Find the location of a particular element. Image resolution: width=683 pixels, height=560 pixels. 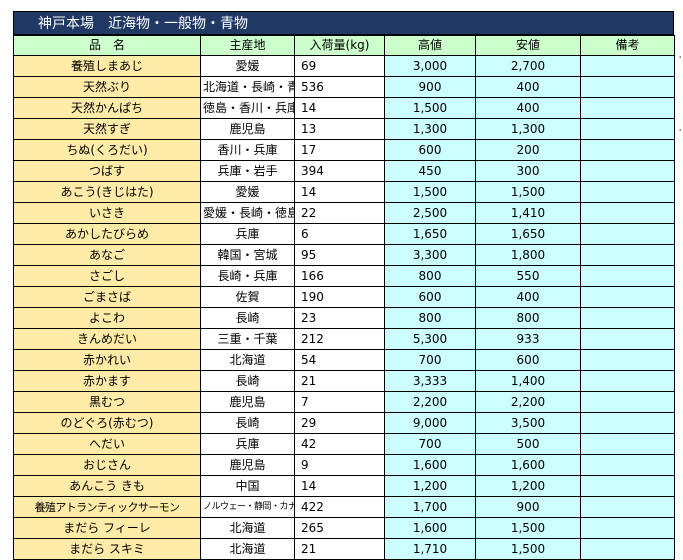

cell-name: 養殖アトランティックサーモン is located at coordinates (107, 507).